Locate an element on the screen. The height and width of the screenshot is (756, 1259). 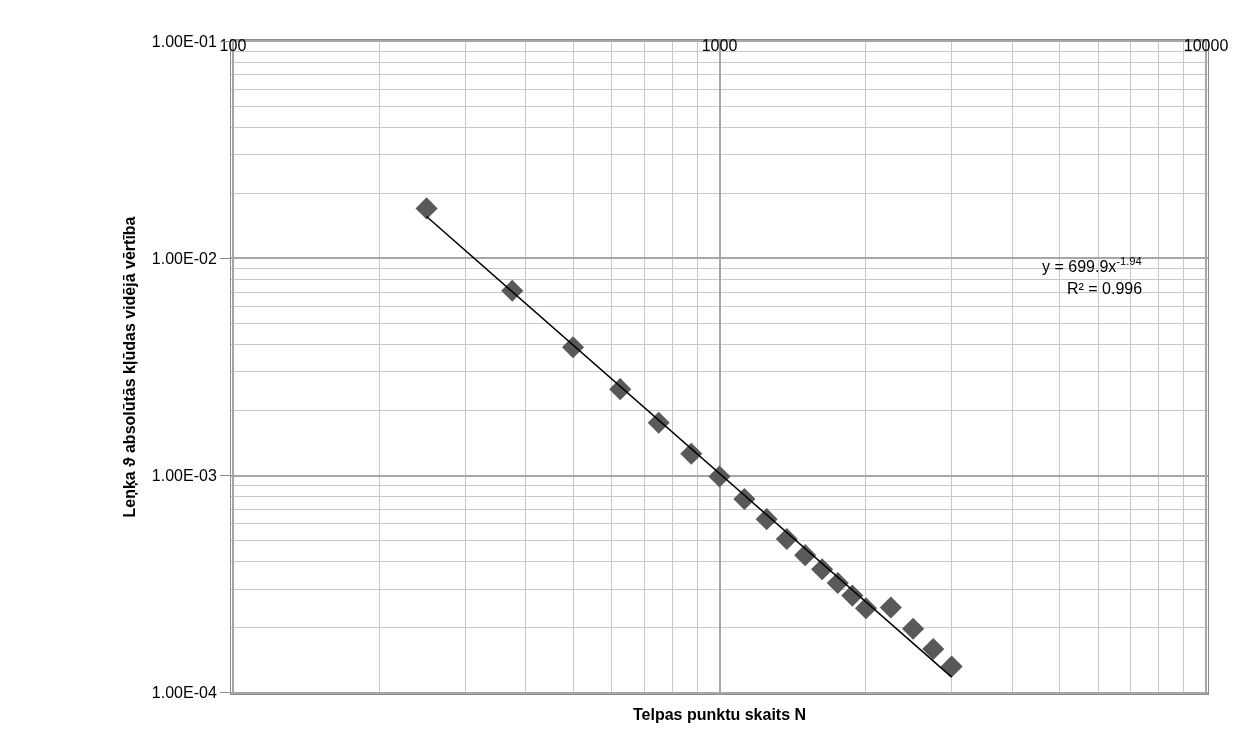
y-tick-label: 1.00E-04 is located at coordinates (184, 693).